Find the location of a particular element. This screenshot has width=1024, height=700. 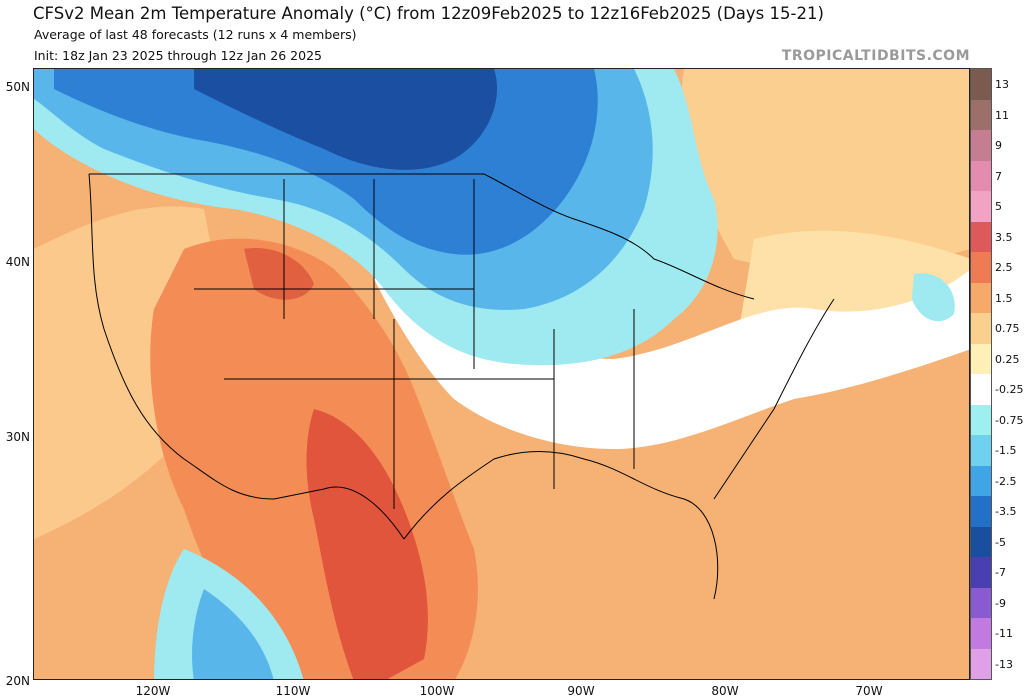

gulf-coast is located at coordinates (561, 525).